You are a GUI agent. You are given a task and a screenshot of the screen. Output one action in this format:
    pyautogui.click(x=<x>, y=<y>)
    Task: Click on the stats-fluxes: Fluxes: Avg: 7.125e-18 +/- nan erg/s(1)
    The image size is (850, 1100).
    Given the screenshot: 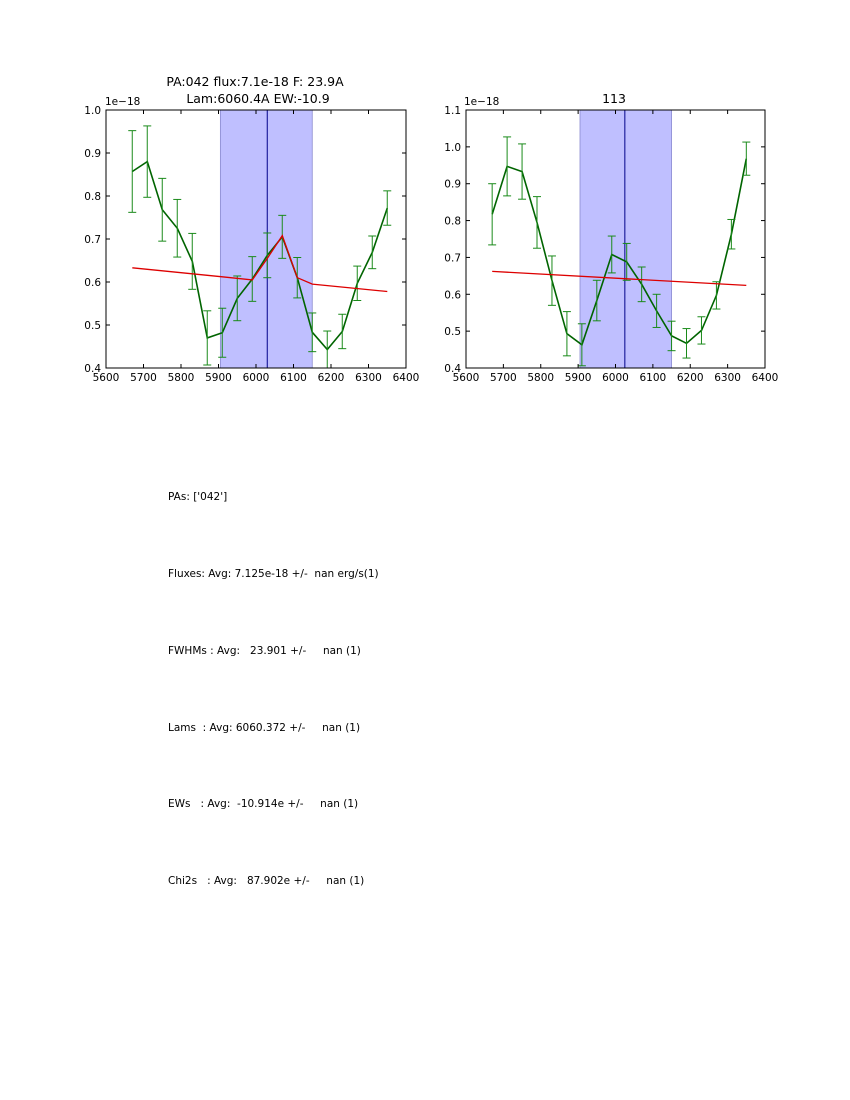 What is the action you would take?
    pyautogui.click(x=273, y=573)
    